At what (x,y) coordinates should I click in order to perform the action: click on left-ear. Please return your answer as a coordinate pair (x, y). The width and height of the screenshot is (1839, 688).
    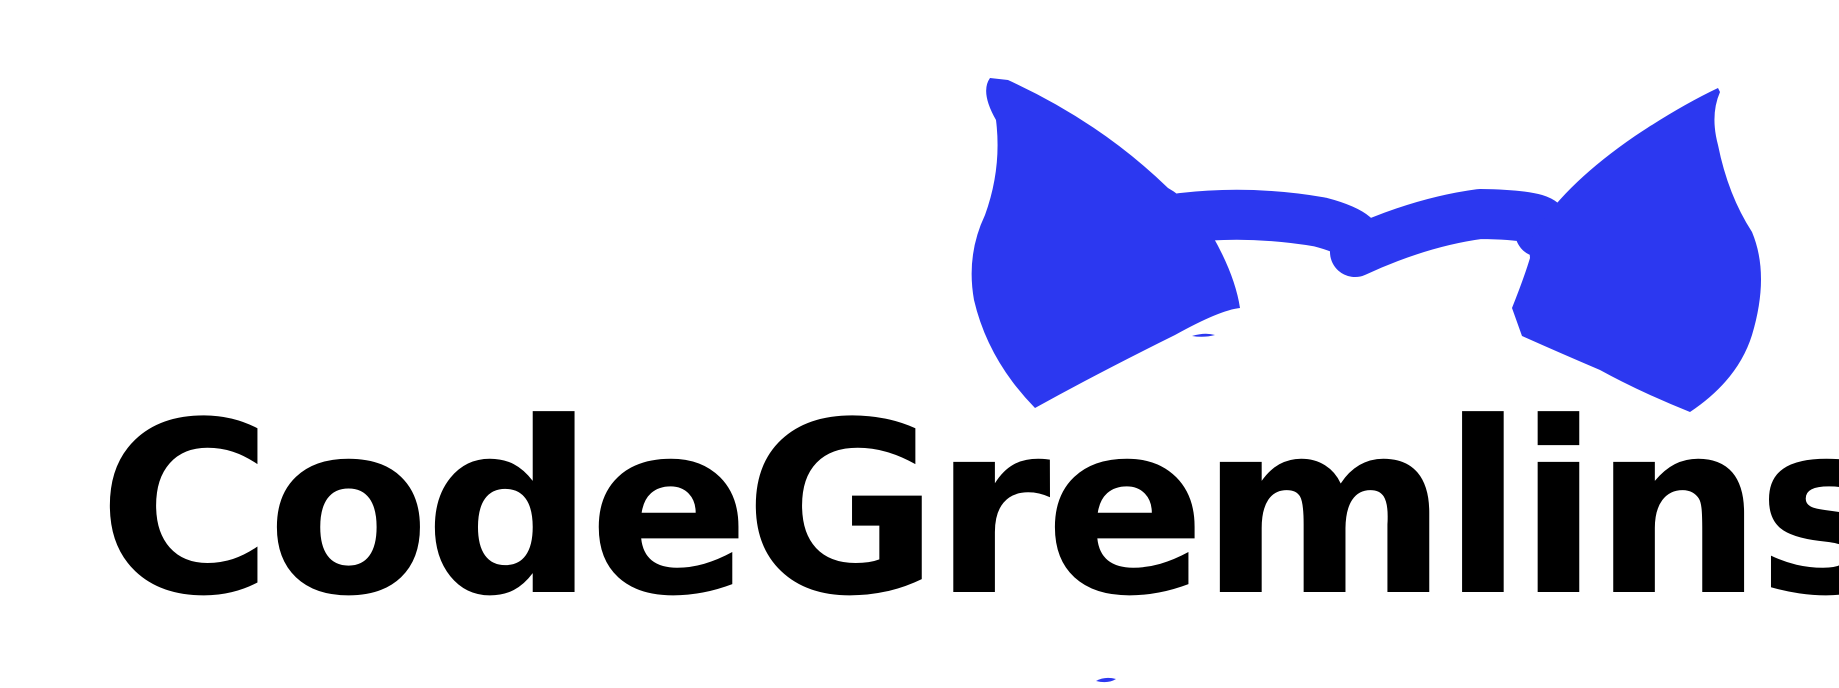
    Looking at the image, I should click on (1105, 243).